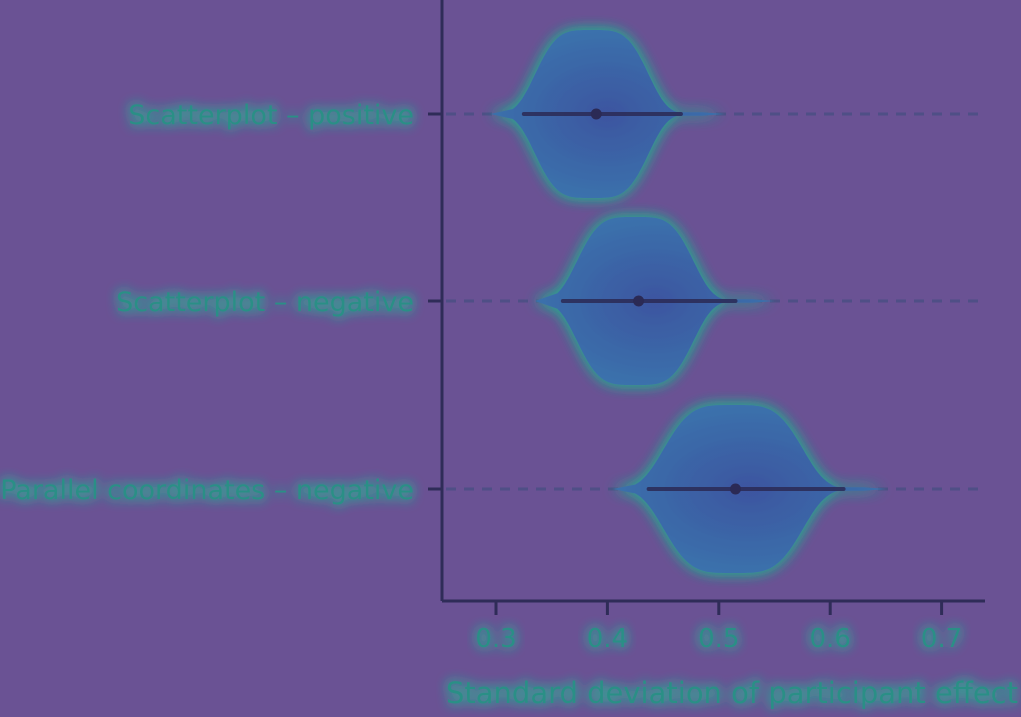 The width and height of the screenshot is (1021, 717). What do you see at coordinates (265, 302) in the screenshot?
I see `y-tick-label: Scatterplot – negative` at bounding box center [265, 302].